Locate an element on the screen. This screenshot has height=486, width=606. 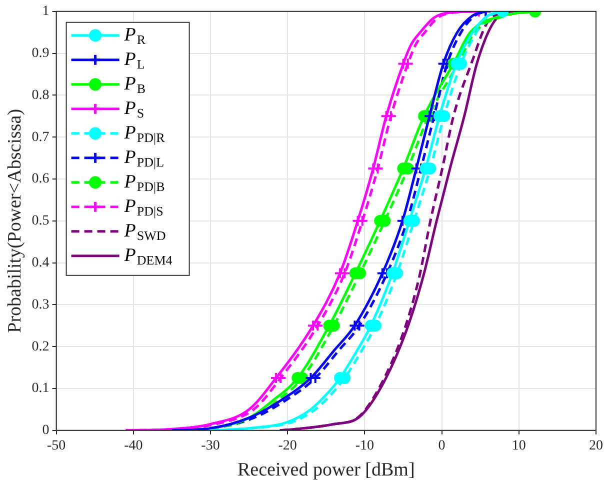
x-tick-label: 20 is located at coordinates (596, 446).